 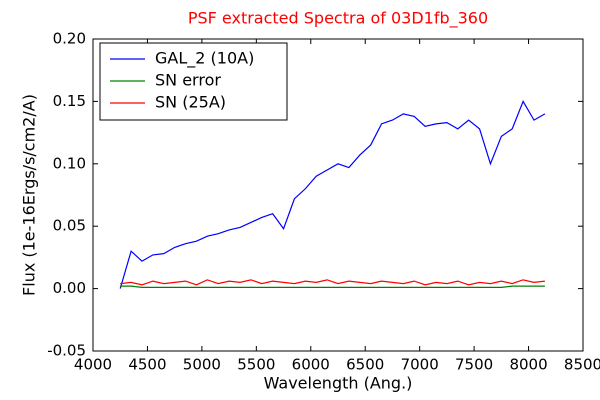 I want to click on y-tick-label: -0.05, so click(x=66, y=351).